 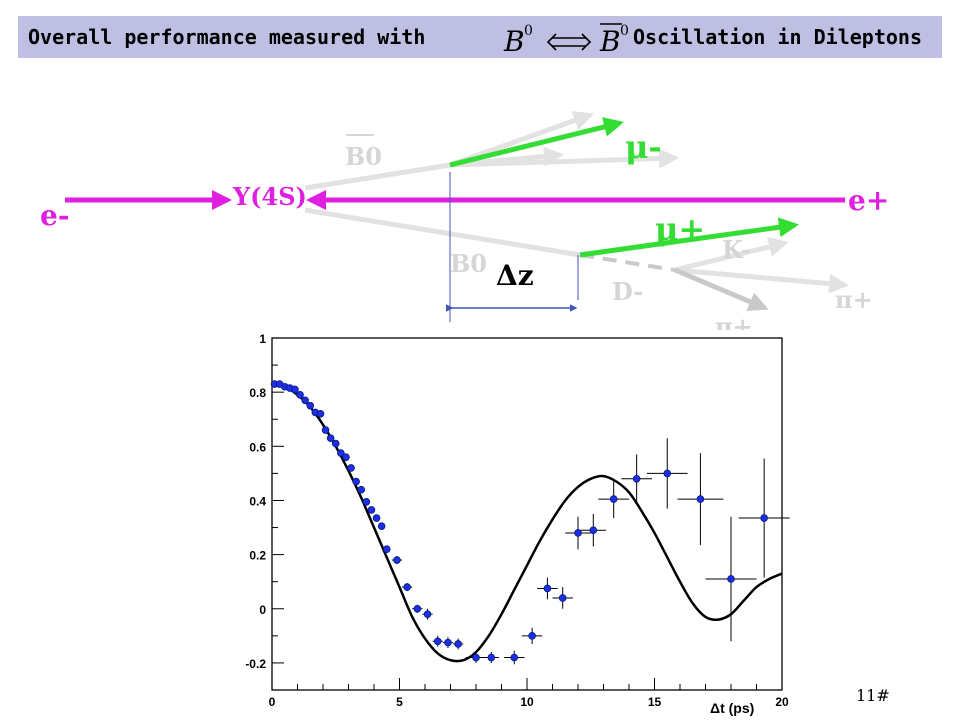 What do you see at coordinates (54, 215) in the screenshot?
I see `label-e-minus: e-` at bounding box center [54, 215].